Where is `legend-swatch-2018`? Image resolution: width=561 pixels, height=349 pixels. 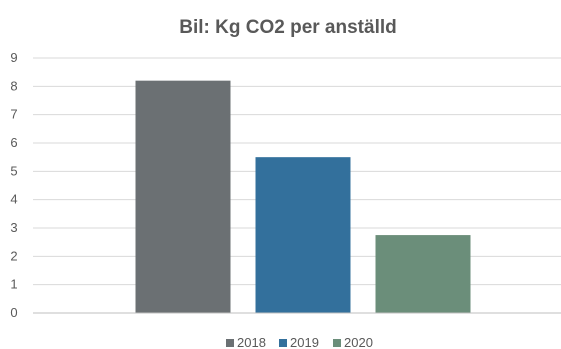 legend-swatch-2018 is located at coordinates (230, 343).